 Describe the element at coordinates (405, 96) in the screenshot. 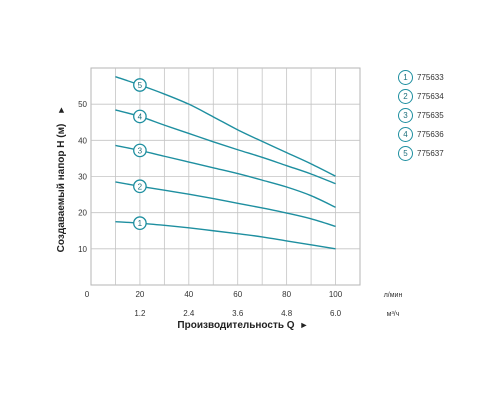

I see `legend-marker-badge: 2` at that location.